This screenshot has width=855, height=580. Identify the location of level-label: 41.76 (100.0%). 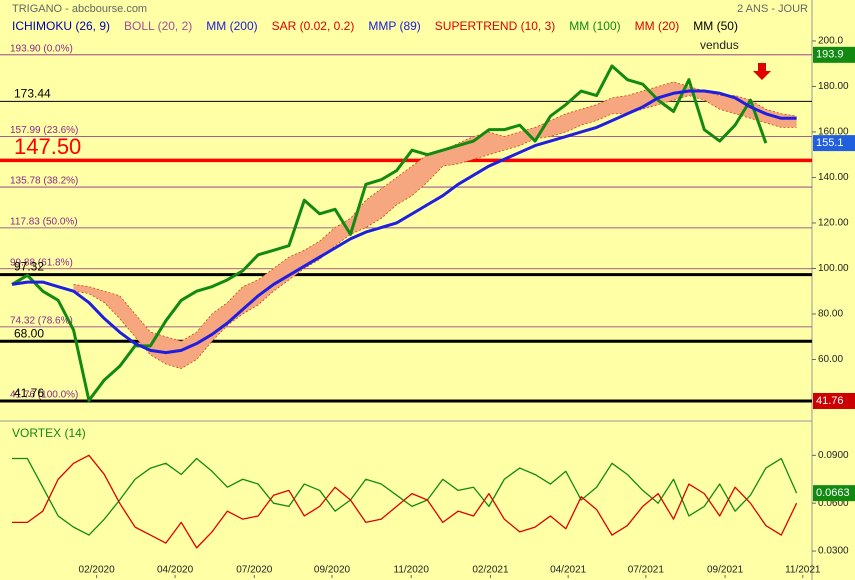
(44, 395).